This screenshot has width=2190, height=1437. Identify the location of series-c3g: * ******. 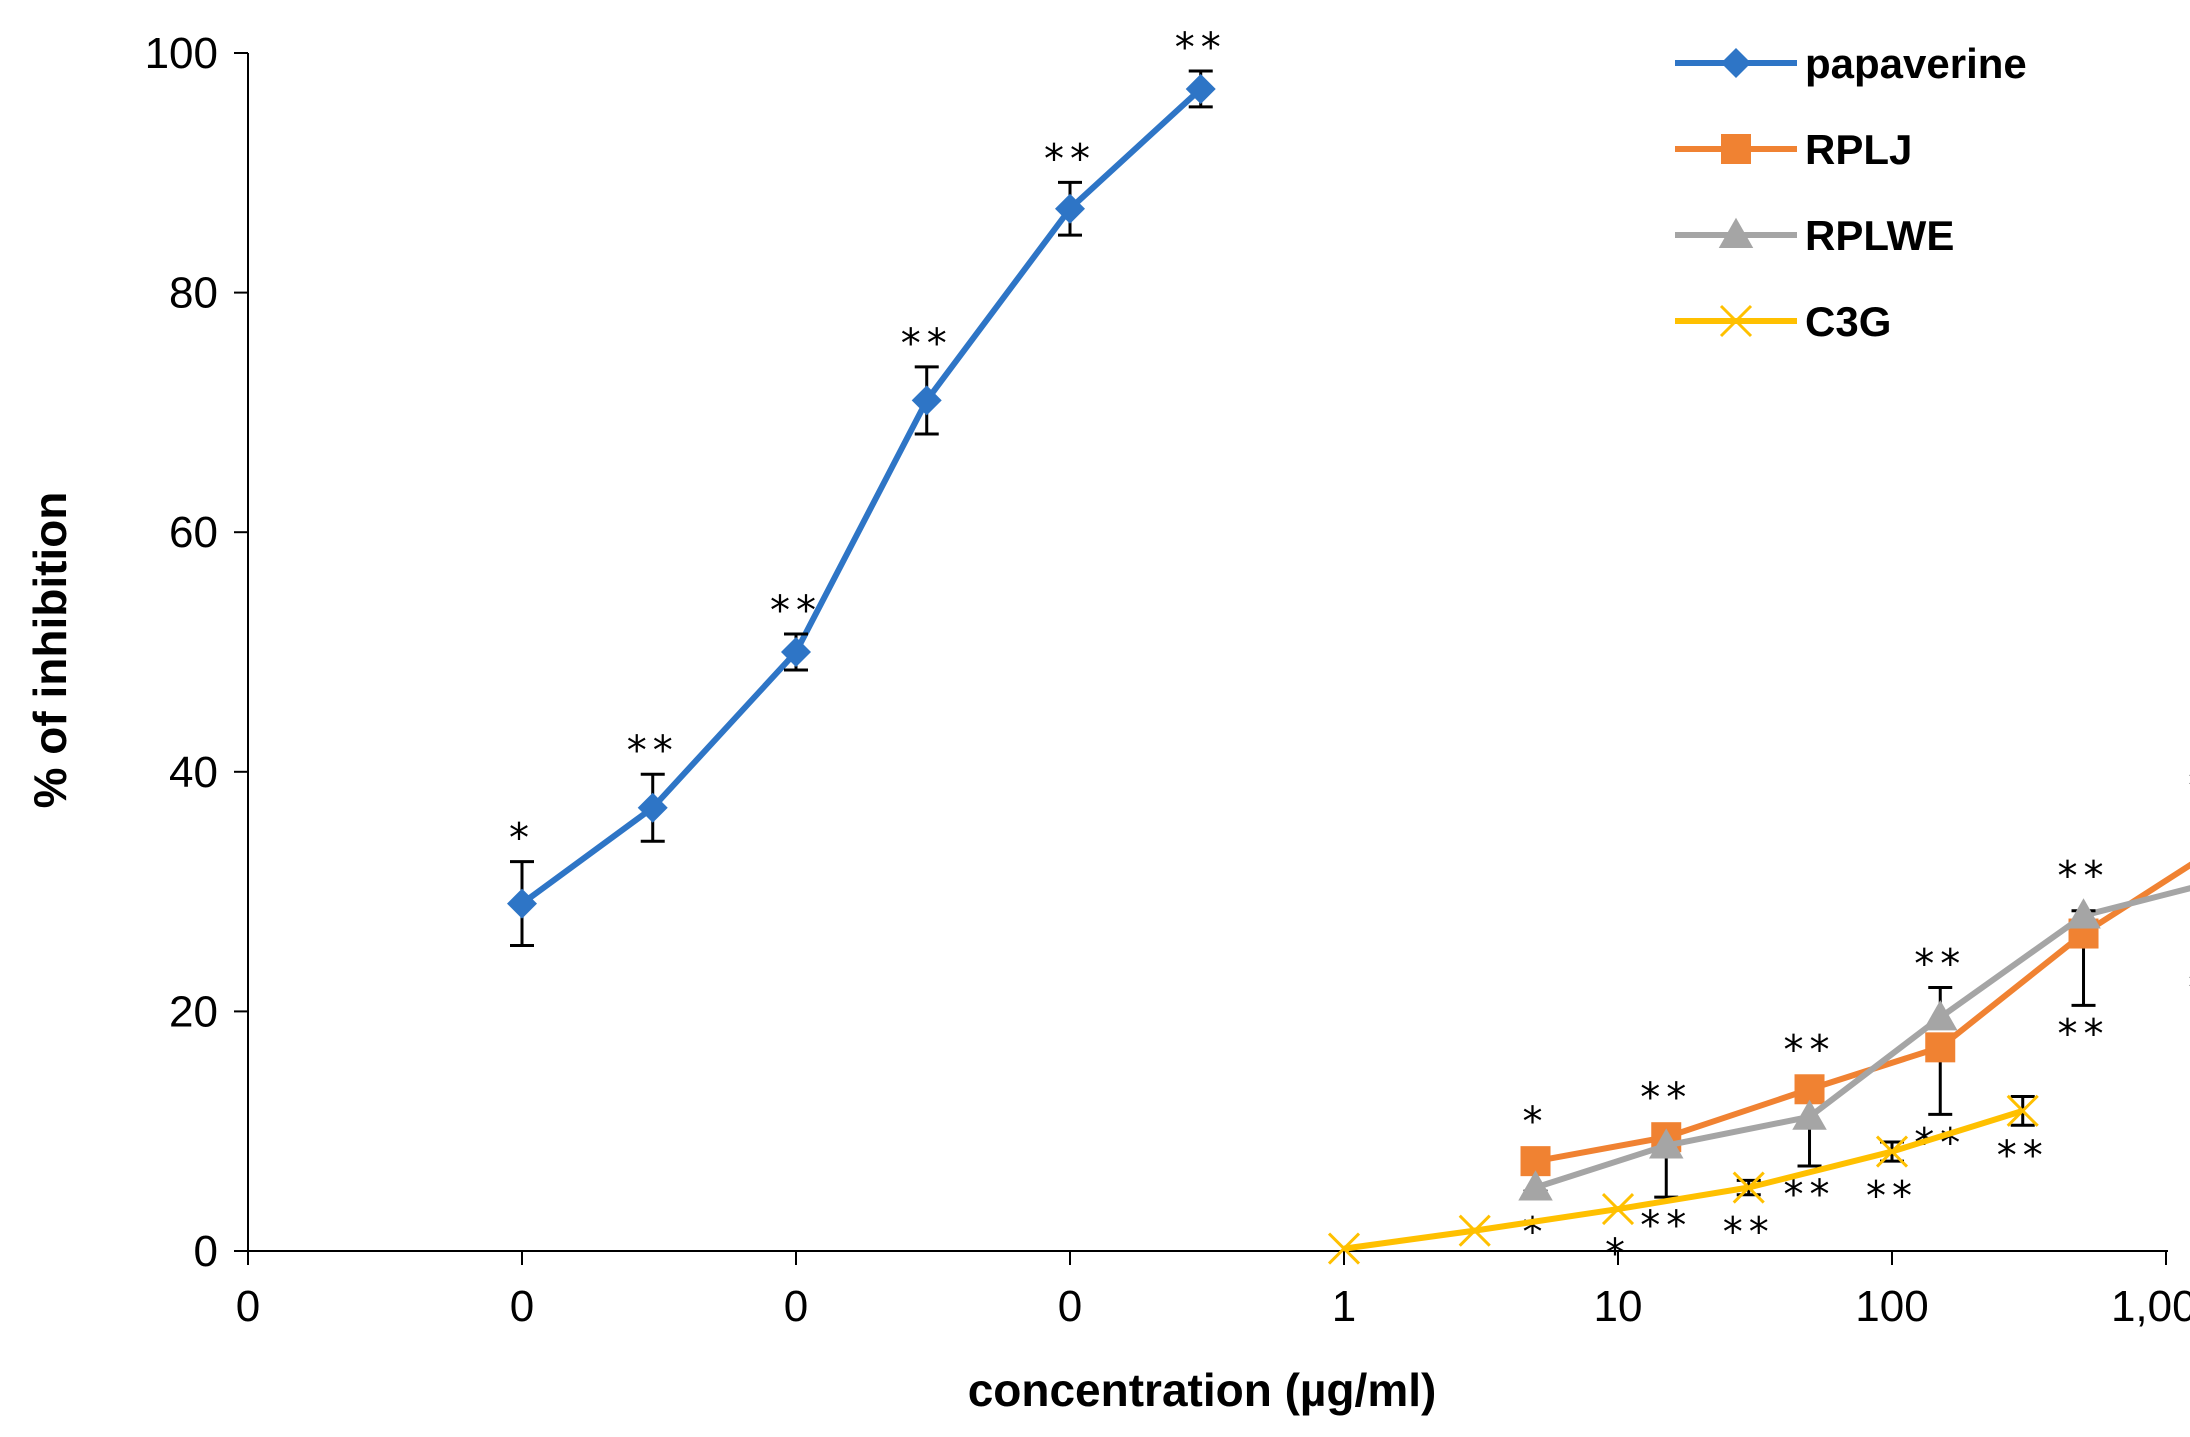
(1688, 1185).